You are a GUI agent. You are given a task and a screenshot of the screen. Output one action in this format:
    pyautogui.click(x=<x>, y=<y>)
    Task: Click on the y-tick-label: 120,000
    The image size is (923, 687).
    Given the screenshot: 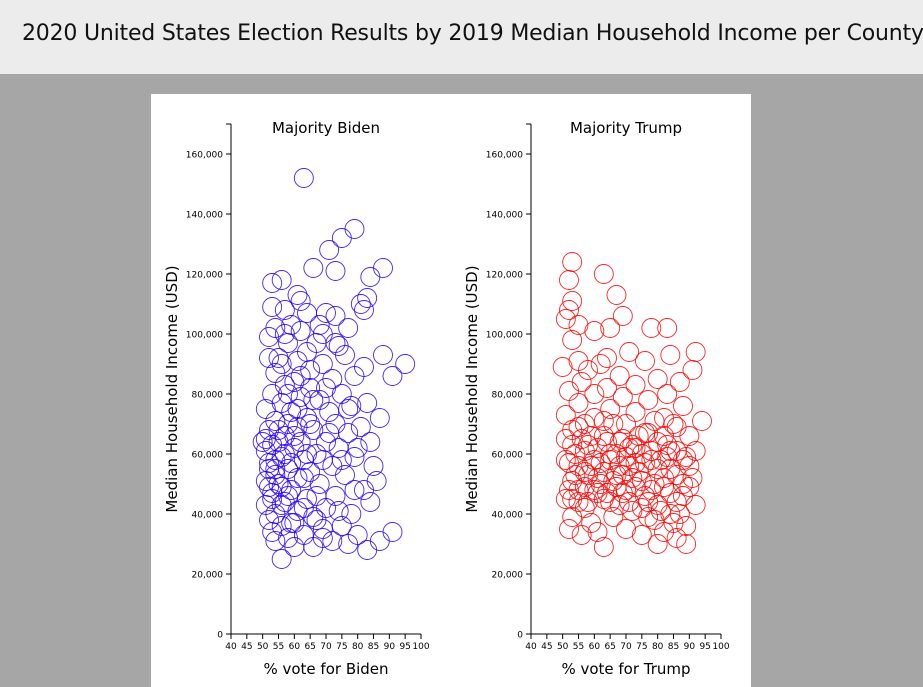 What is the action you would take?
    pyautogui.click(x=504, y=276)
    